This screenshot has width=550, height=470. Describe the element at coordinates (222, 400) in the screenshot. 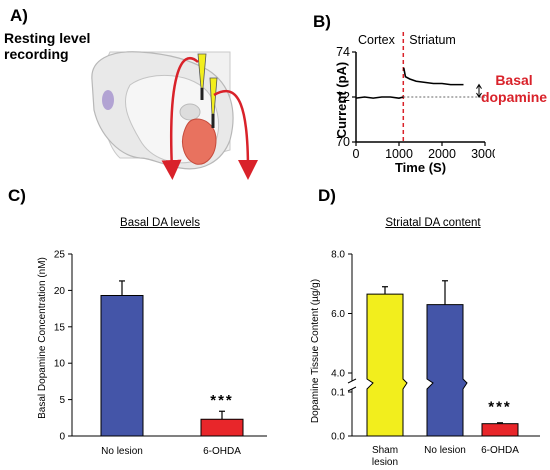

I see `chart-c-significance: ***` at that location.